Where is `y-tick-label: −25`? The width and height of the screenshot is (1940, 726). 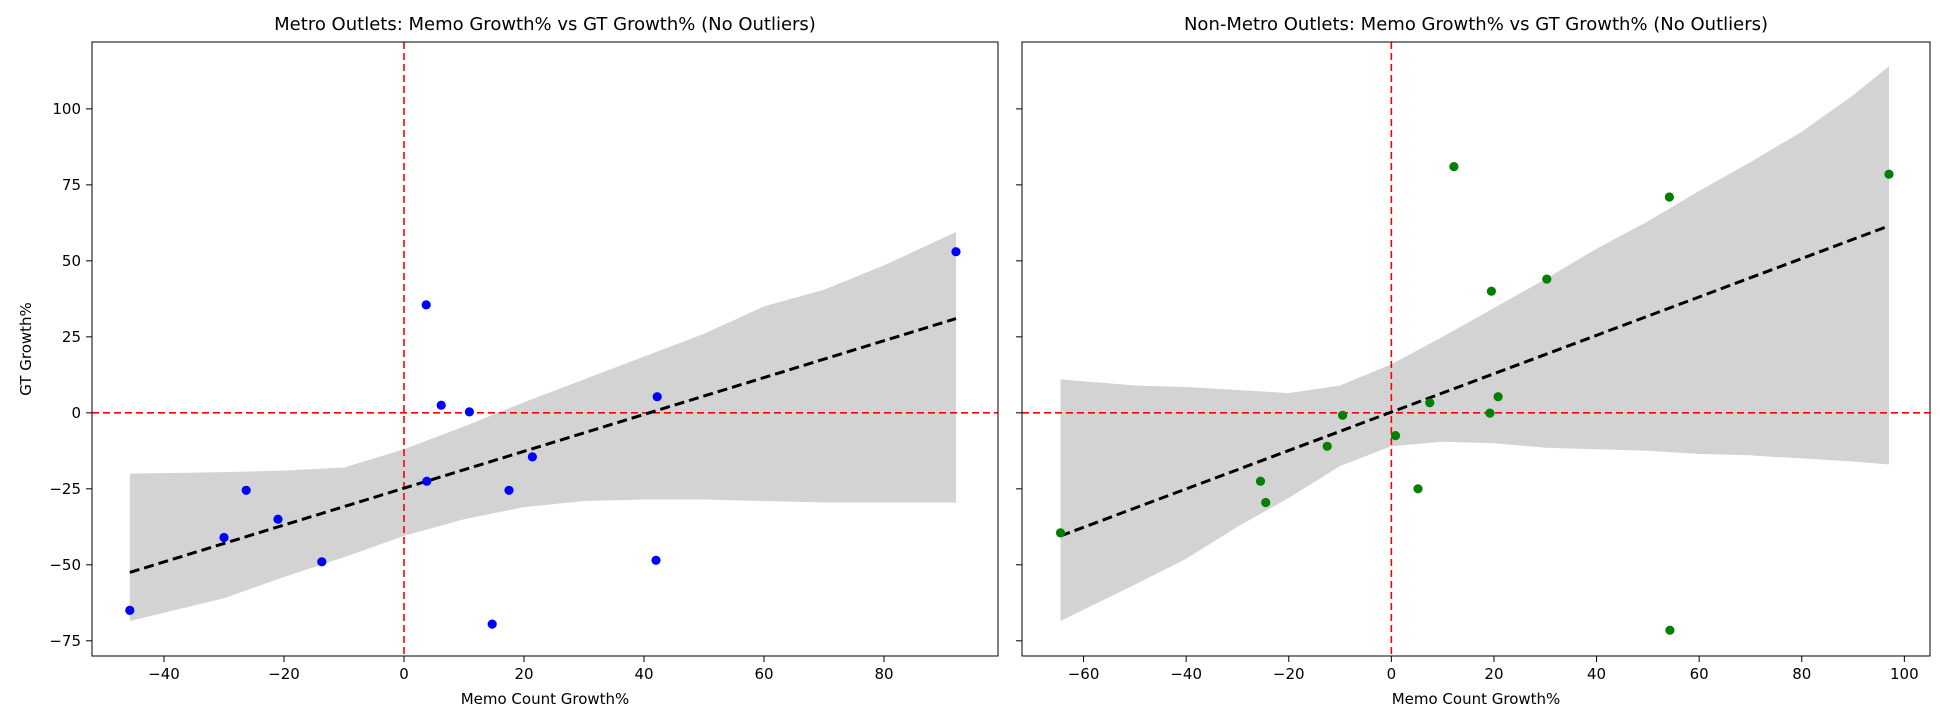 y-tick-label: −25 is located at coordinates (65, 489).